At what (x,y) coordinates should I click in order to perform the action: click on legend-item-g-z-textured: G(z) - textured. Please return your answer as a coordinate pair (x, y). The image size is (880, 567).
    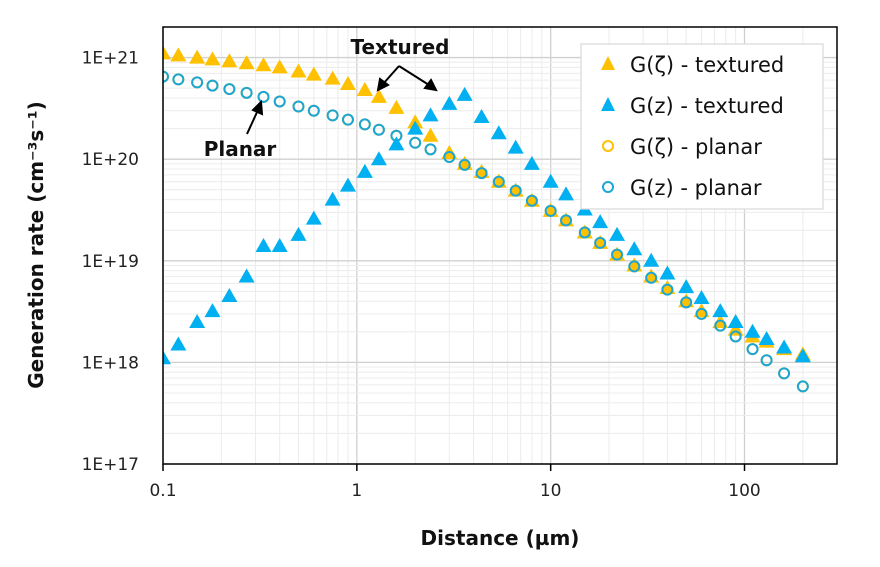
    Looking at the image, I should click on (692, 106).